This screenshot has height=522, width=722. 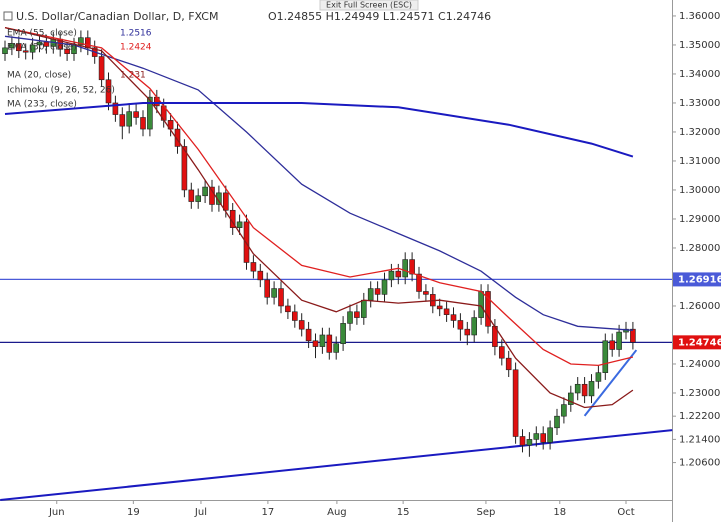 I want to click on y-tick-label: 1.29000, so click(x=699, y=219).